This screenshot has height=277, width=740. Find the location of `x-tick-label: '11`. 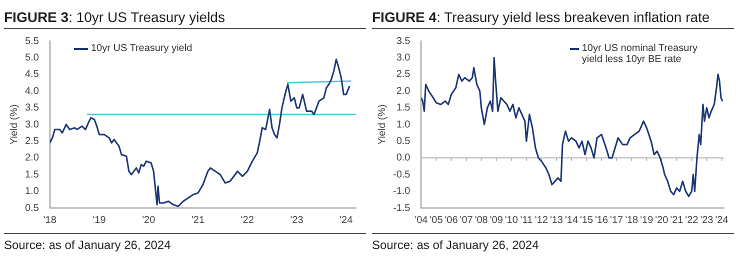

x-tick-label: '11 is located at coordinates (526, 220).